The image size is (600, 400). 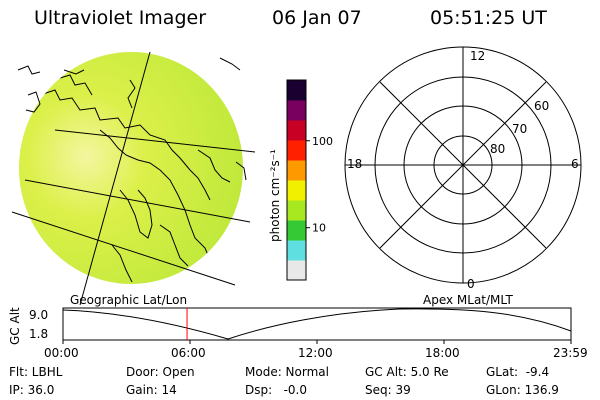 I want to click on altitude-ylabel: GC Alt, so click(x=15, y=326).